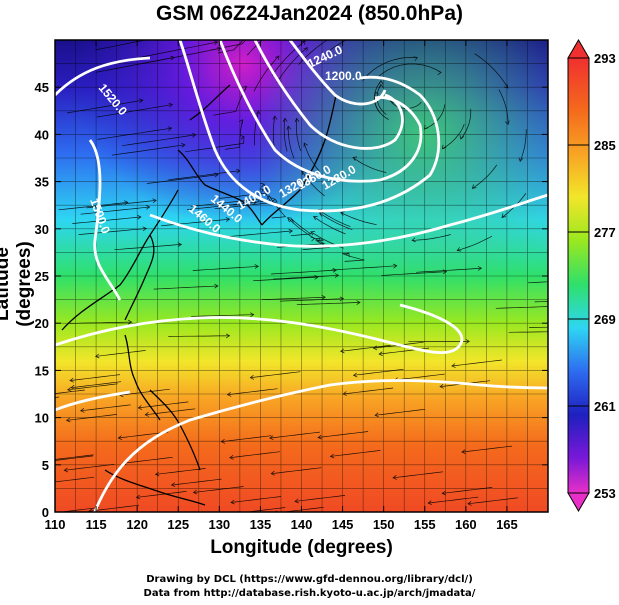 The width and height of the screenshot is (619, 605). What do you see at coordinates (343, 524) in the screenshot?
I see `x-tick-label: 145` at bounding box center [343, 524].